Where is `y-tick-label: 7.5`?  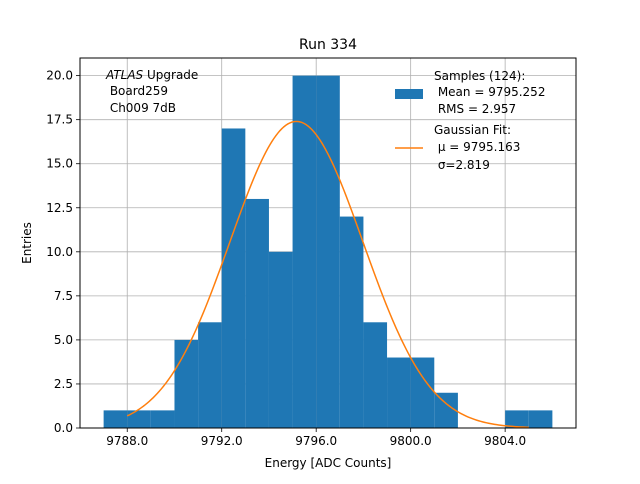 y-tick-label: 7.5 is located at coordinates (63, 296).